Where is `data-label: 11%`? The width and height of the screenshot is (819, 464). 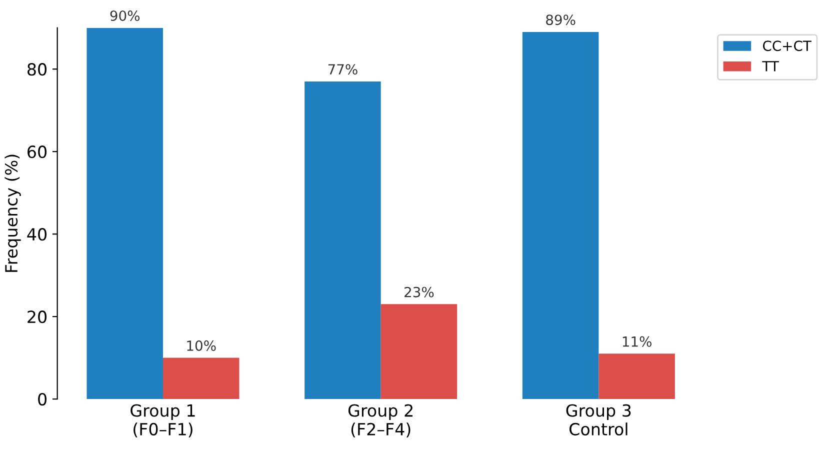
data-label: 11% is located at coordinates (637, 341).